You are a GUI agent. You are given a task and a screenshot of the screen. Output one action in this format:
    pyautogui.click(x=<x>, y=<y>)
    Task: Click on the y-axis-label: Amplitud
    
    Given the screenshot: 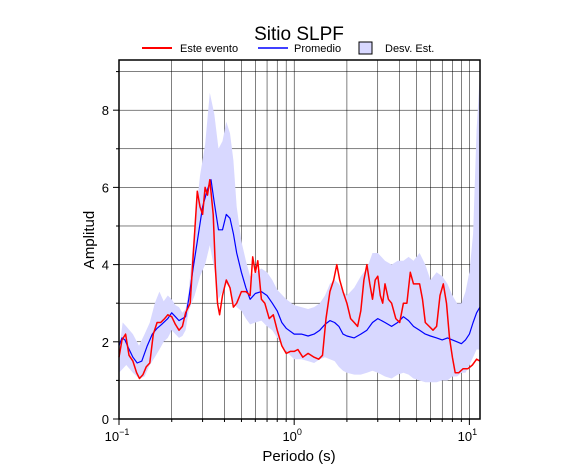 What is the action you would take?
    pyautogui.click(x=89, y=240)
    